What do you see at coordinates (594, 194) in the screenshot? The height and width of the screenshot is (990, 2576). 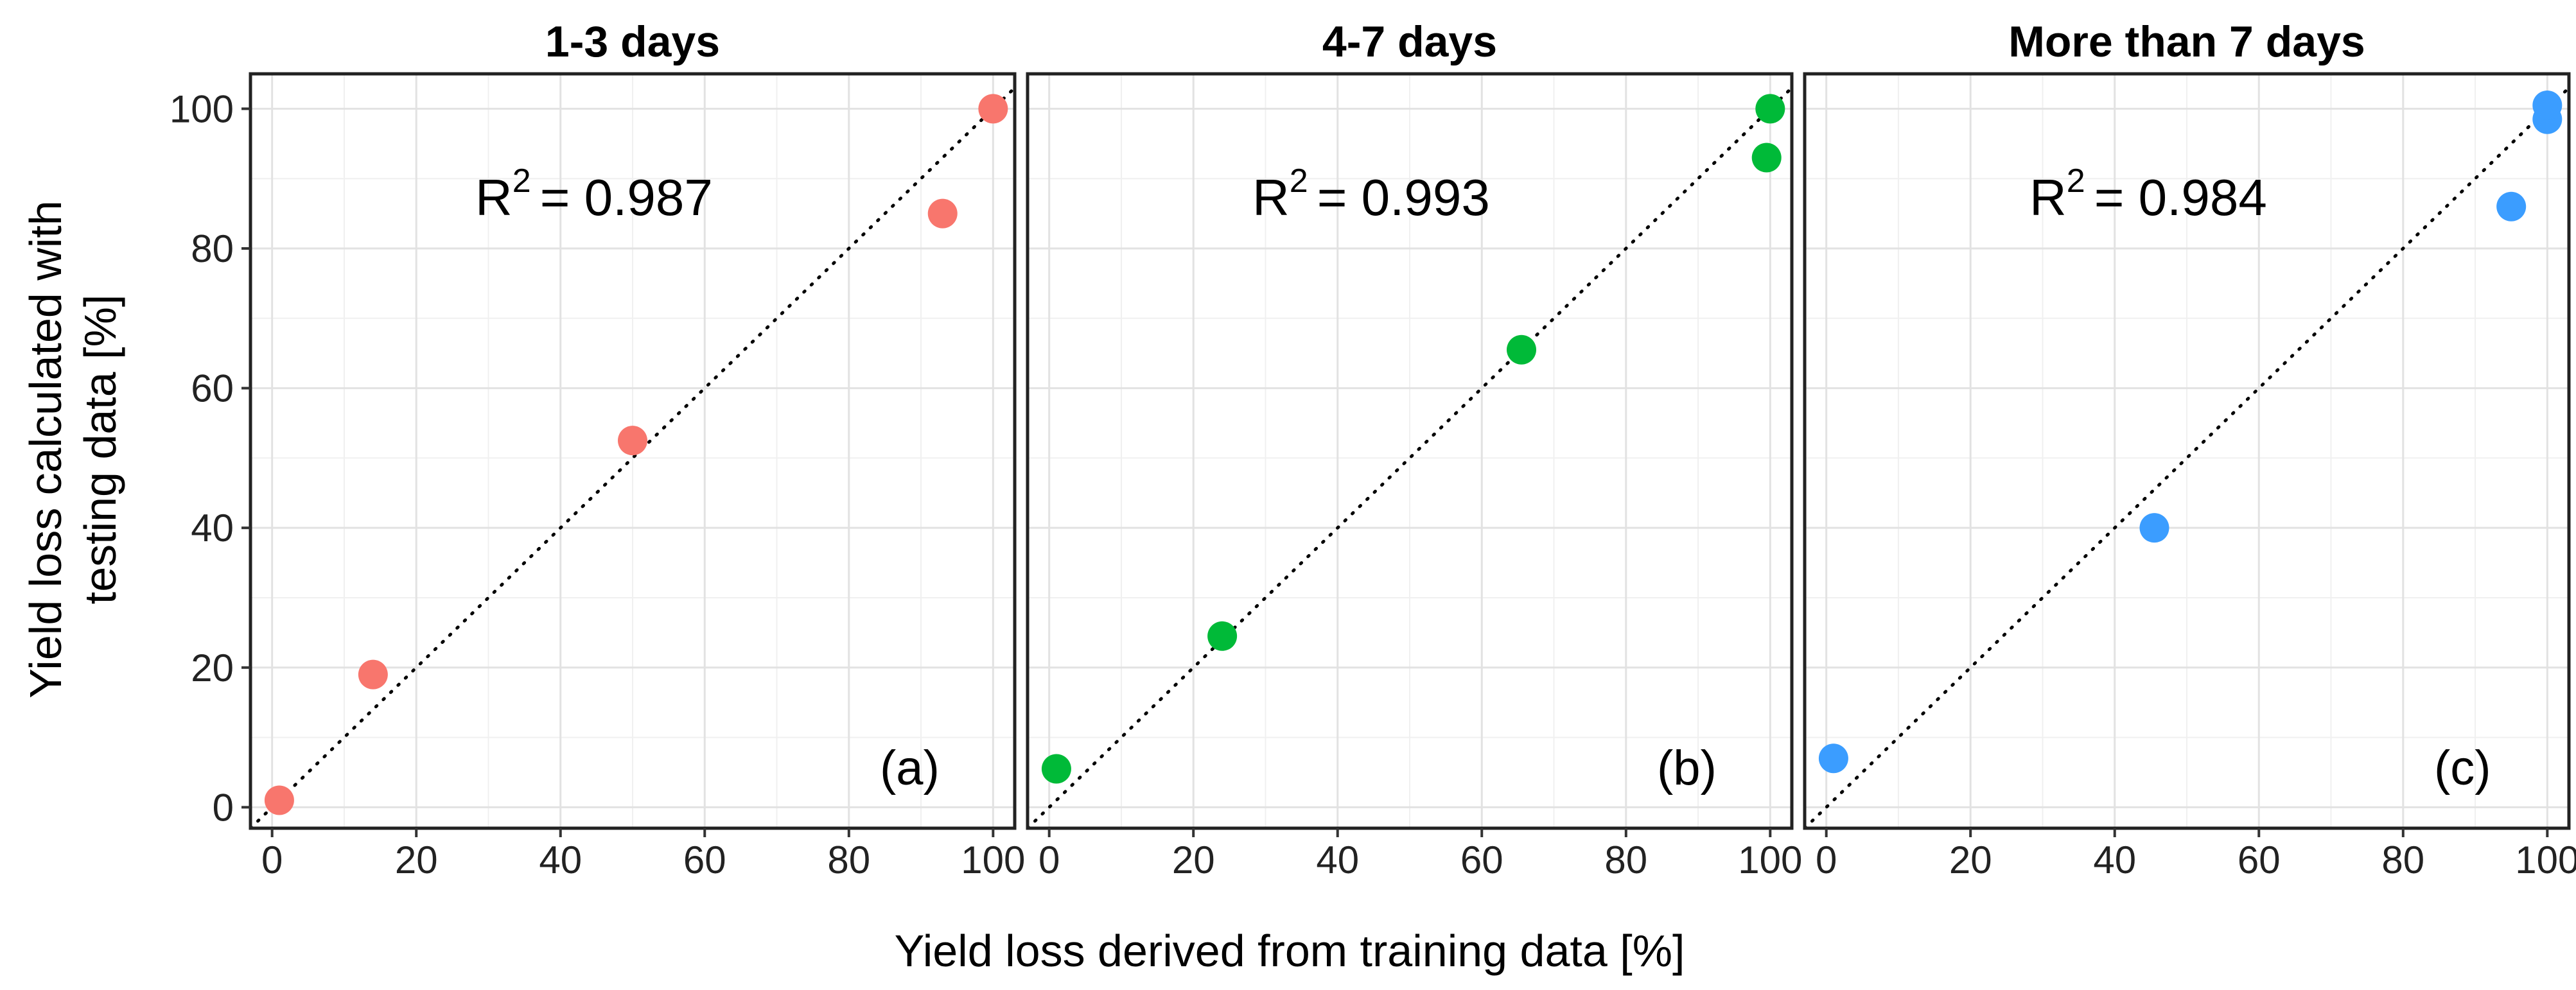 I see `r-squared-annotation: R2 = 0.987` at bounding box center [594, 194].